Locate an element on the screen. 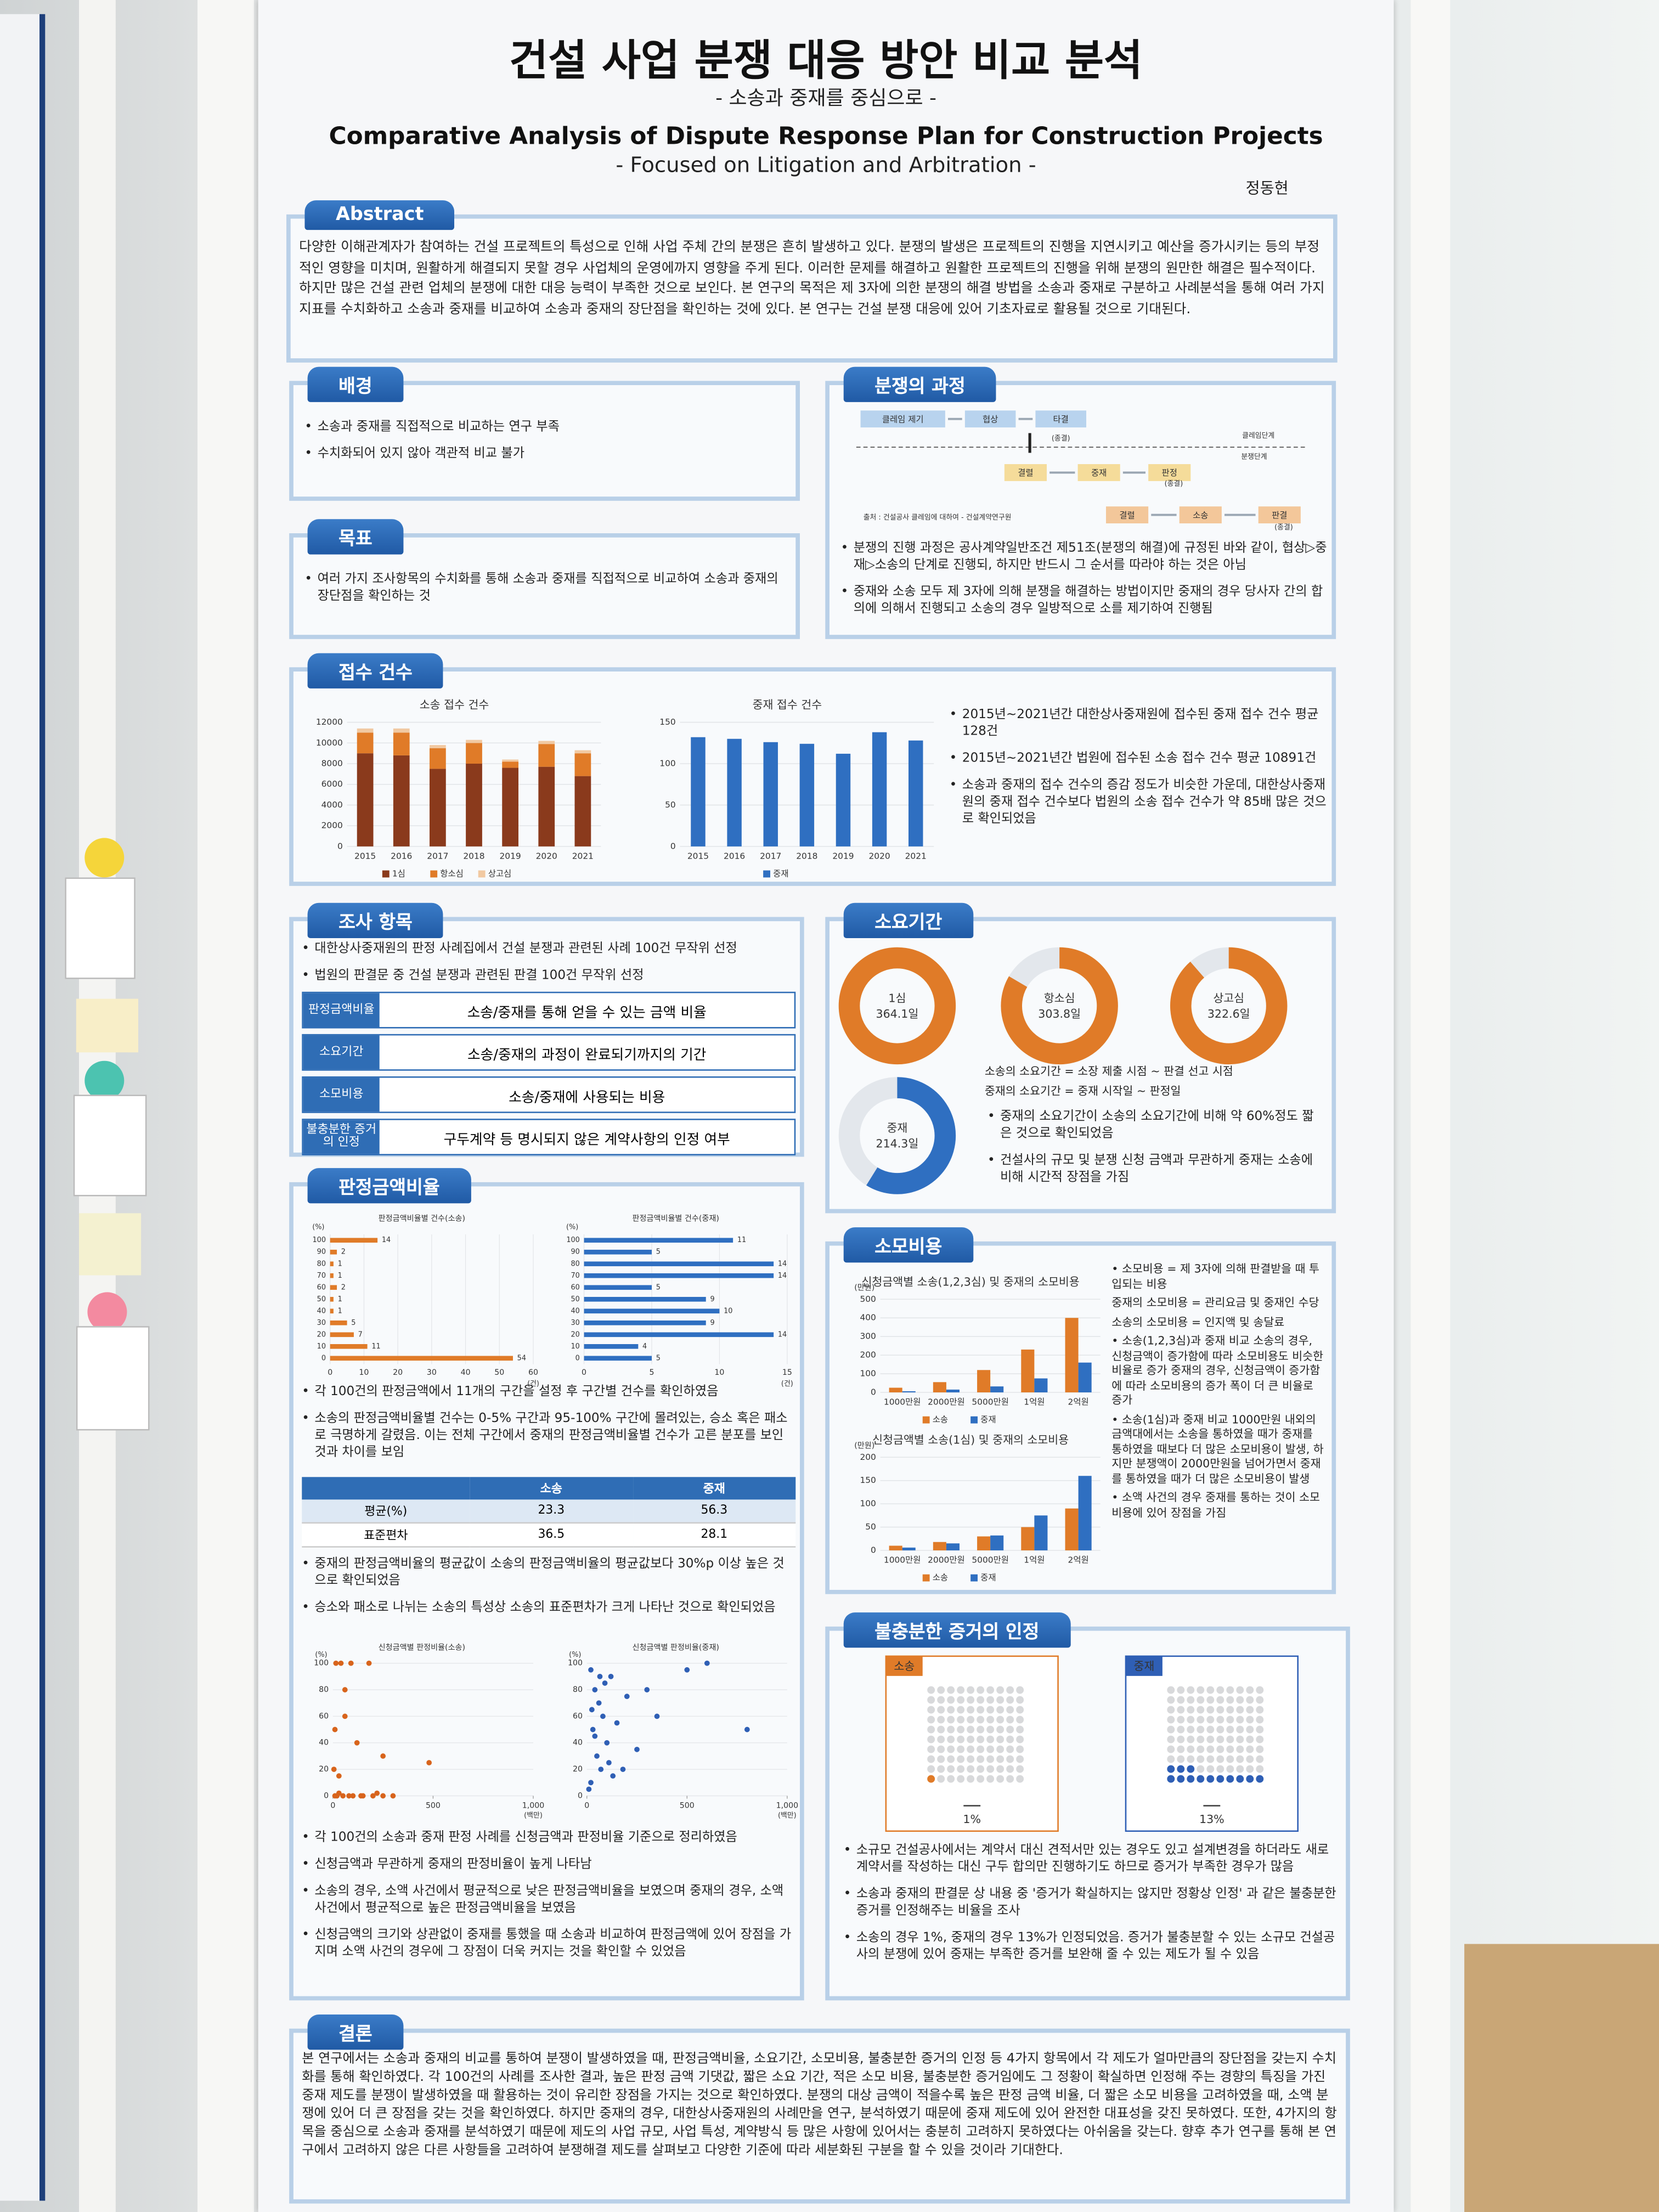  table-cell: 28.1 is located at coordinates (715, 1535).